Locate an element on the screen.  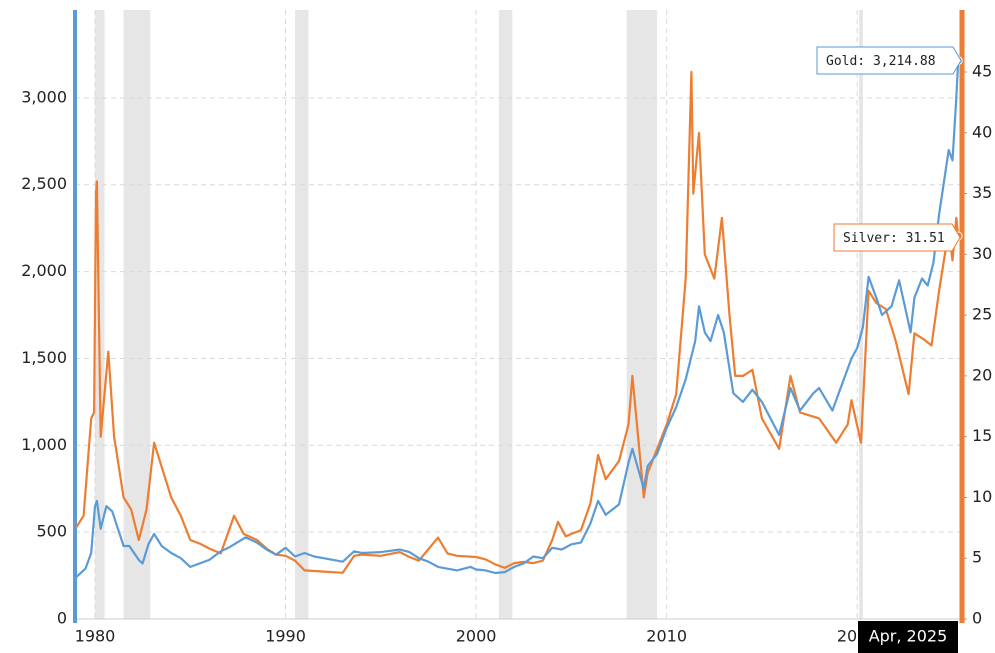
x-tick-label: 1980 is located at coordinates (95, 636).